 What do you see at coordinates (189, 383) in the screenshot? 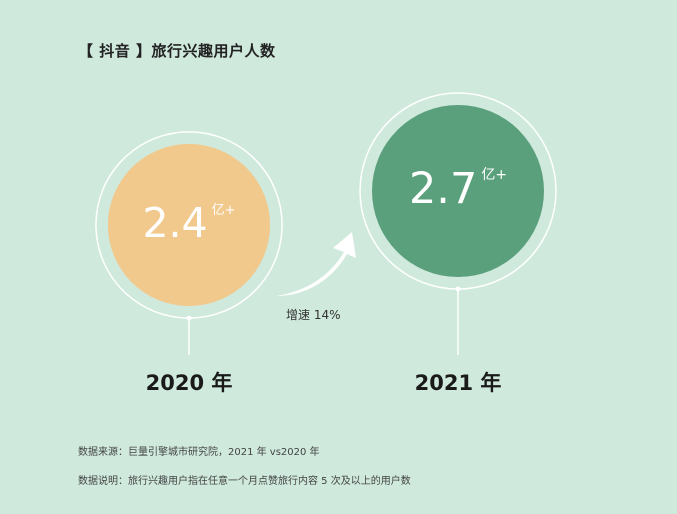
I see `year-label: 2020 年` at bounding box center [189, 383].